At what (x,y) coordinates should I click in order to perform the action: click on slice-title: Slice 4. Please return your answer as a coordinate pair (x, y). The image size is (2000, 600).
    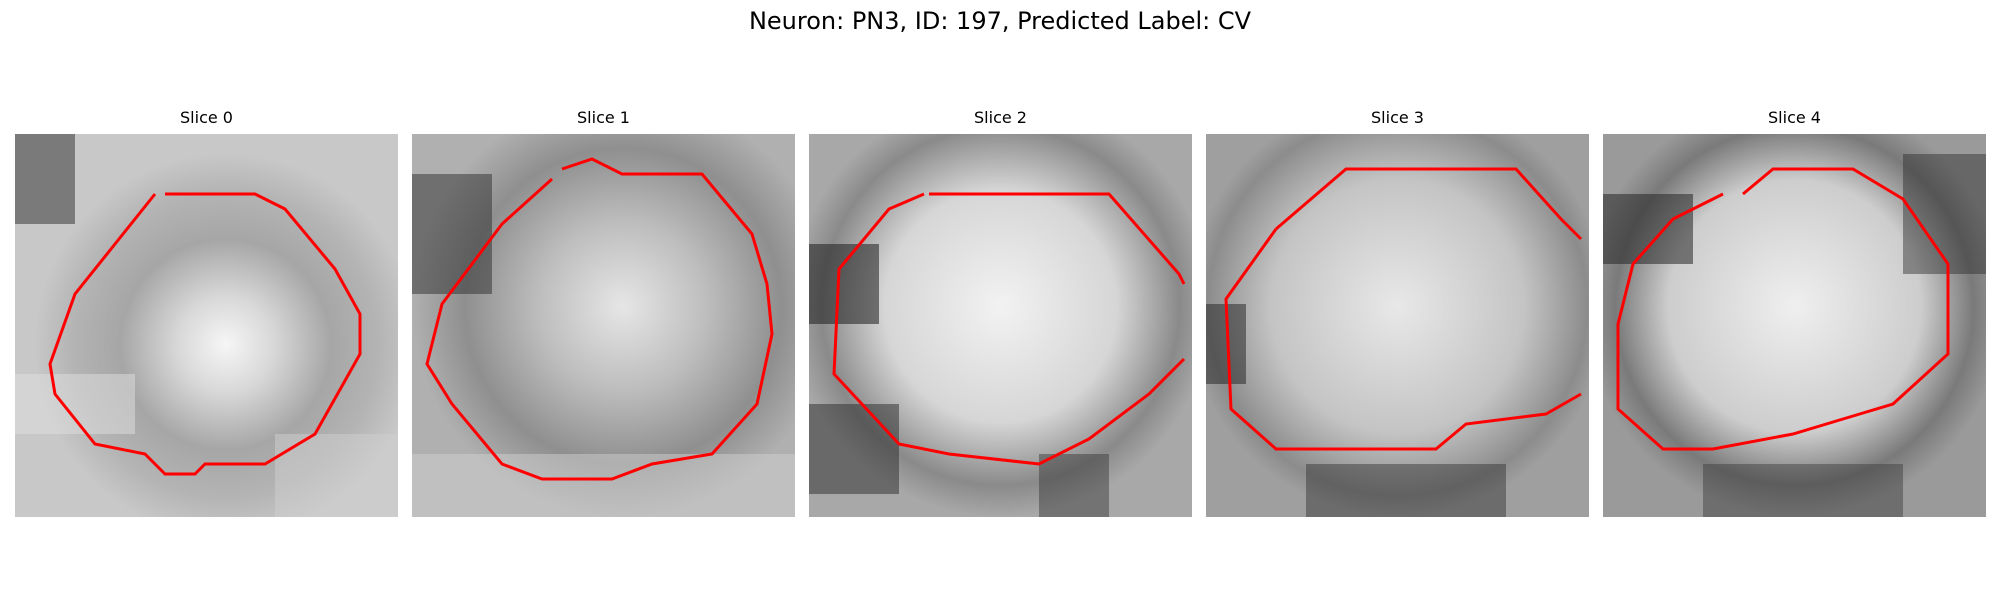
    Looking at the image, I should click on (1794, 117).